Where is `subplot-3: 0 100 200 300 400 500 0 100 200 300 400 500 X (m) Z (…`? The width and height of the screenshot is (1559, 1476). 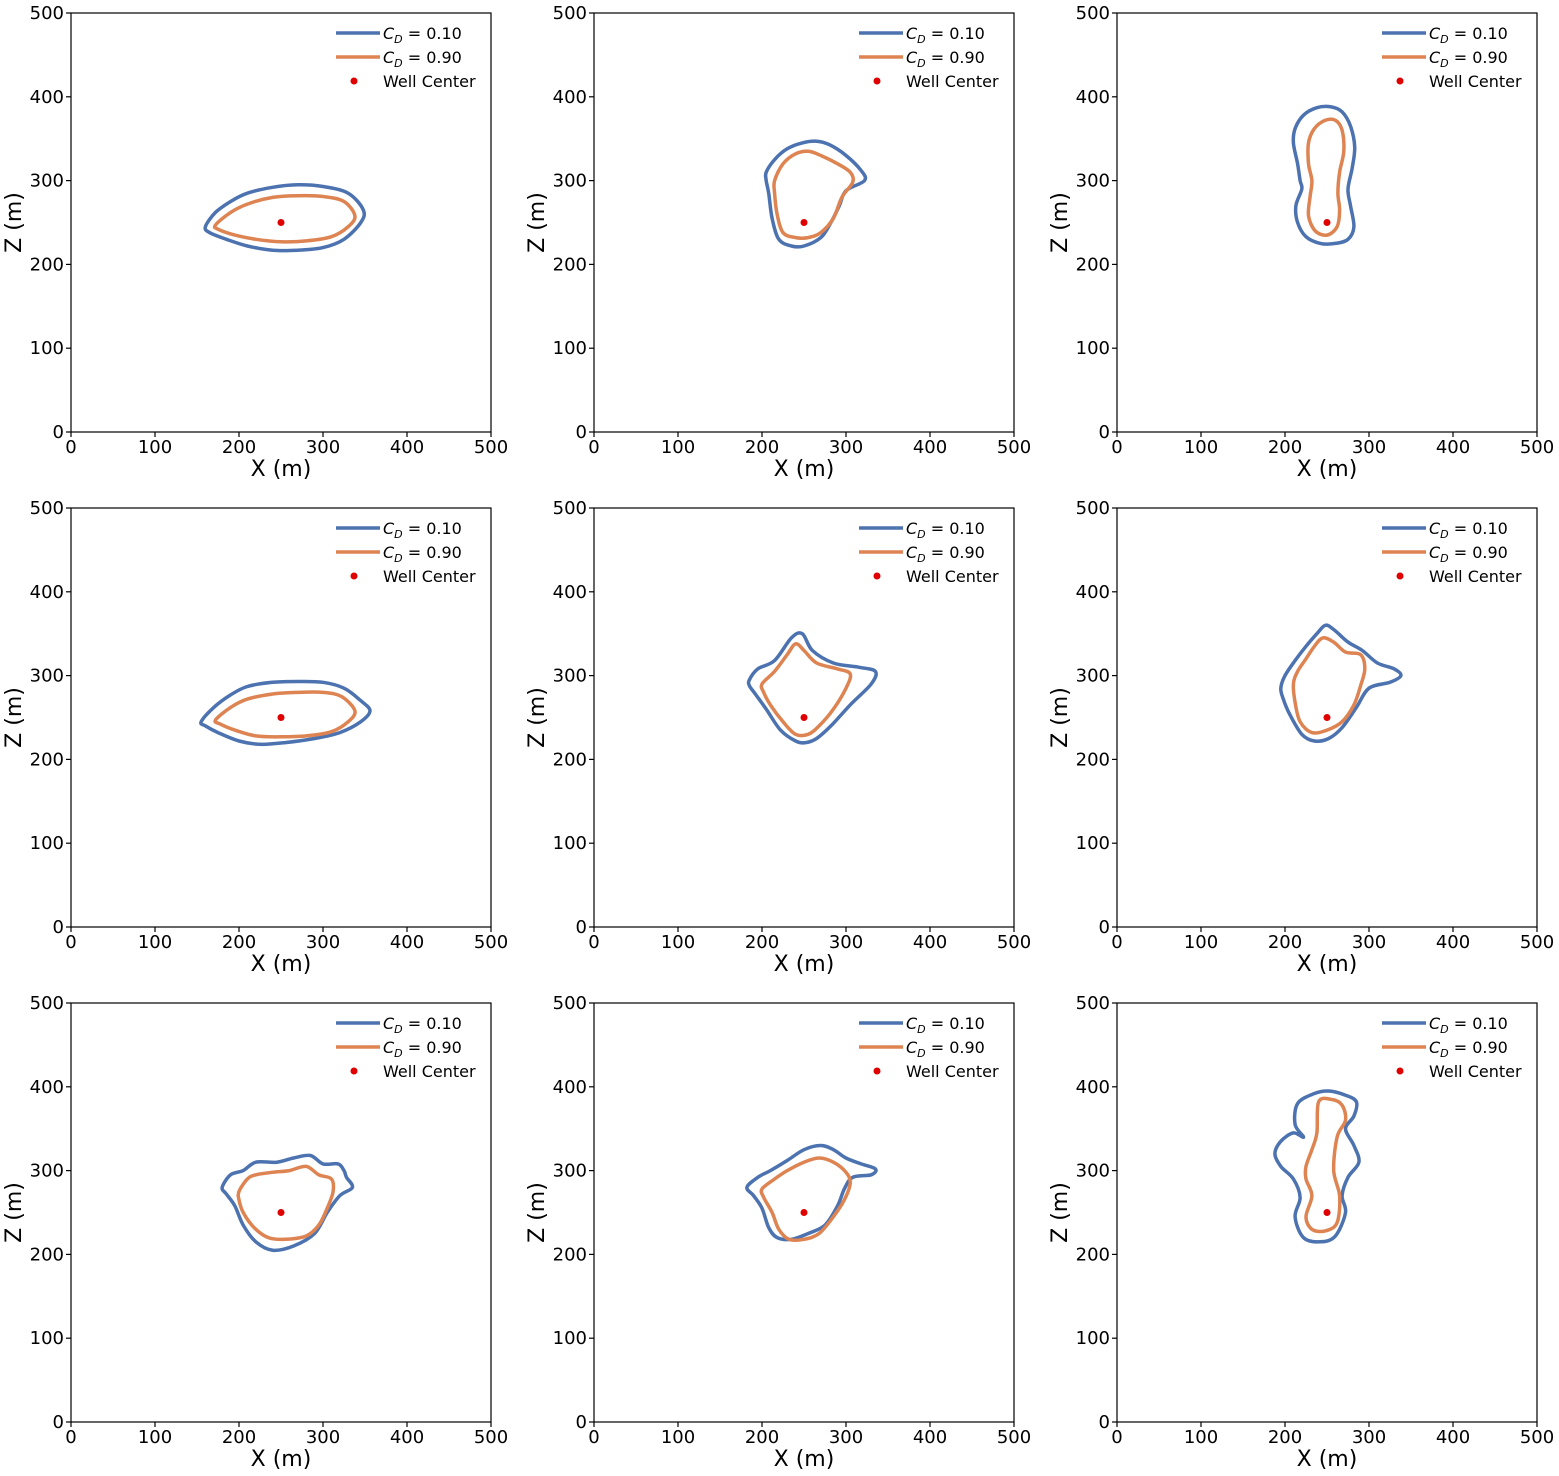
subplot-3: 0 100 200 300 400 500 0 100 200 300 400 500 X (m) Z (… is located at coordinates (1301, 242).